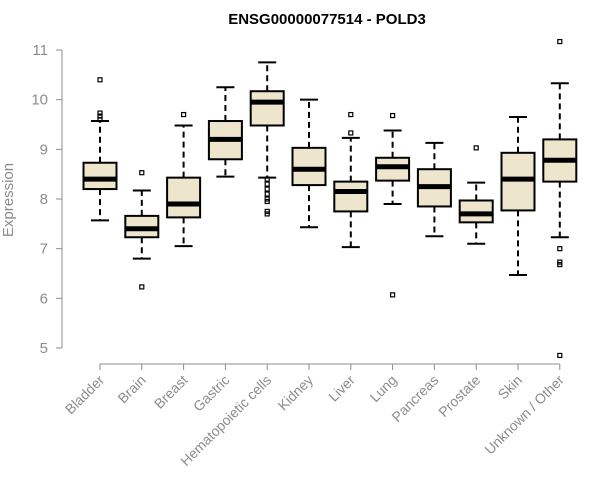  Describe the element at coordinates (44, 298) in the screenshot. I see `y-tick-label: 6` at that location.